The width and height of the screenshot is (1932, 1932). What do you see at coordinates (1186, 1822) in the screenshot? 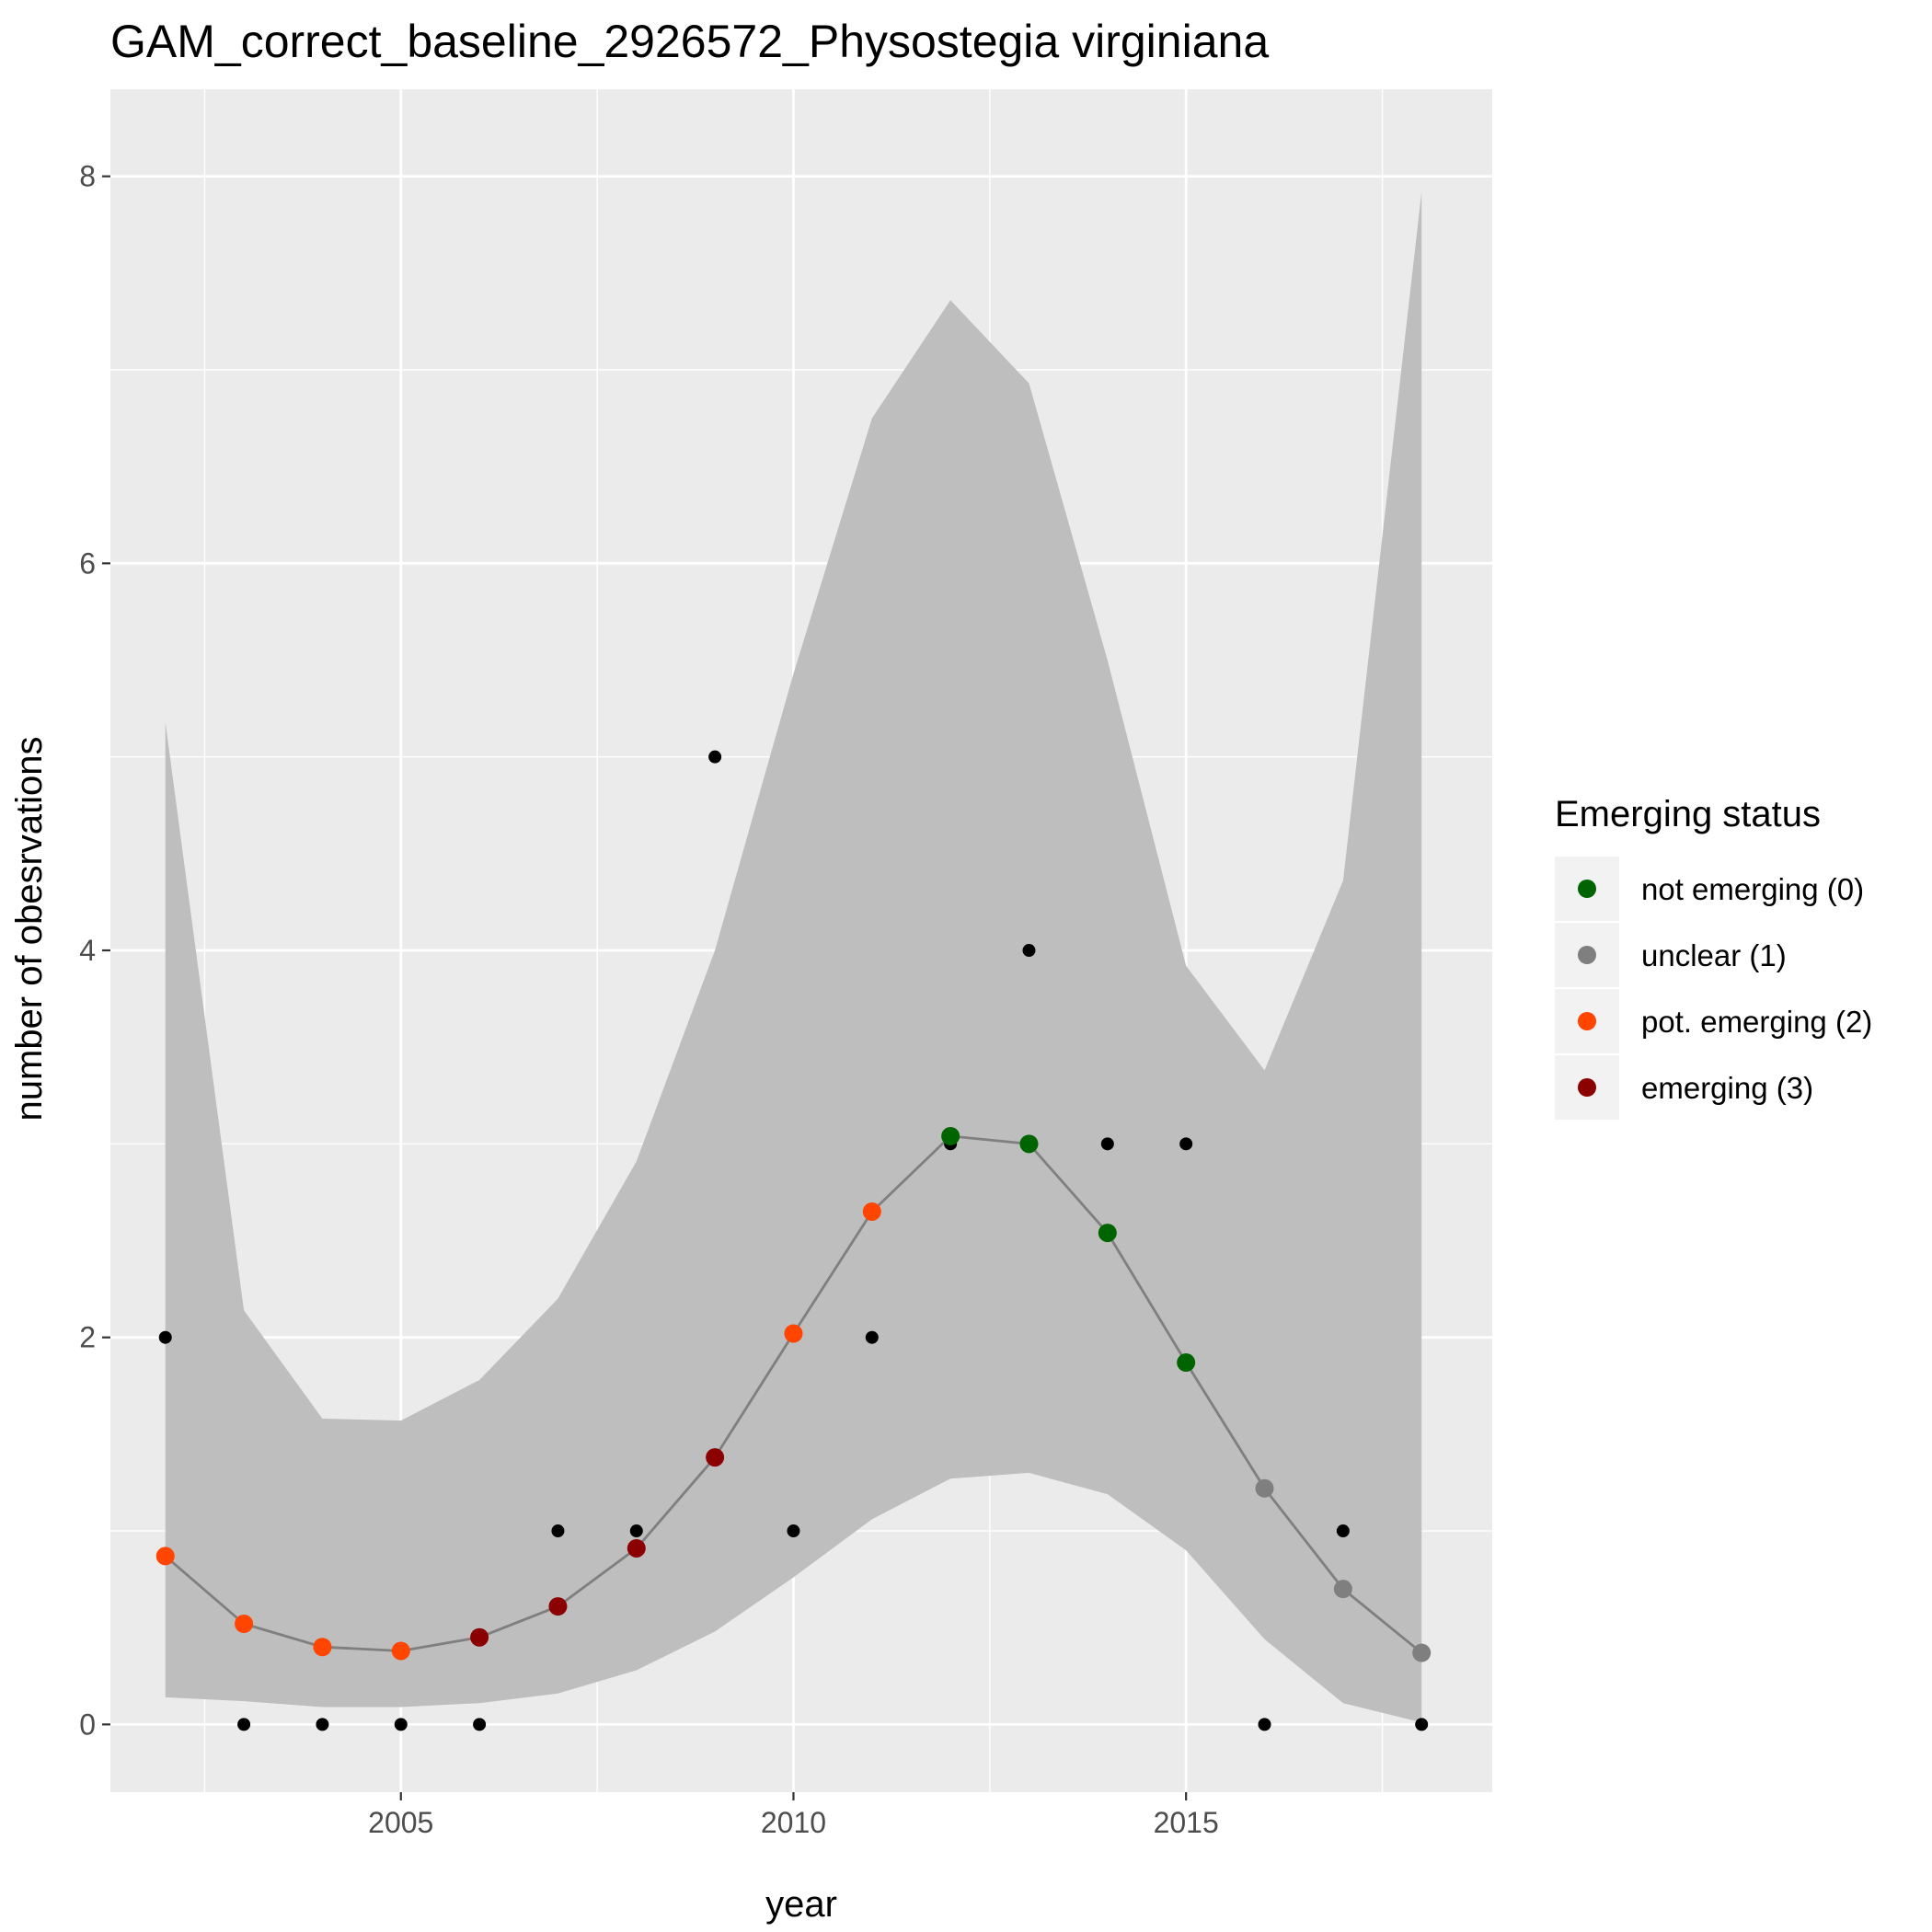
I see `x-tick-label: 2015` at bounding box center [1186, 1822].